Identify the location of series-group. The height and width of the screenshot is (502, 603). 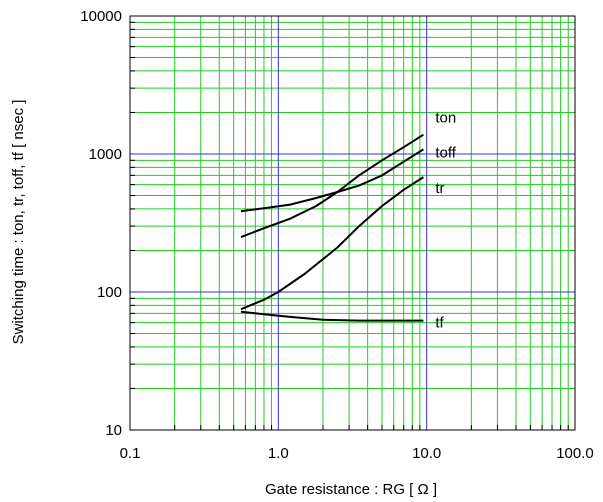
(332, 227).